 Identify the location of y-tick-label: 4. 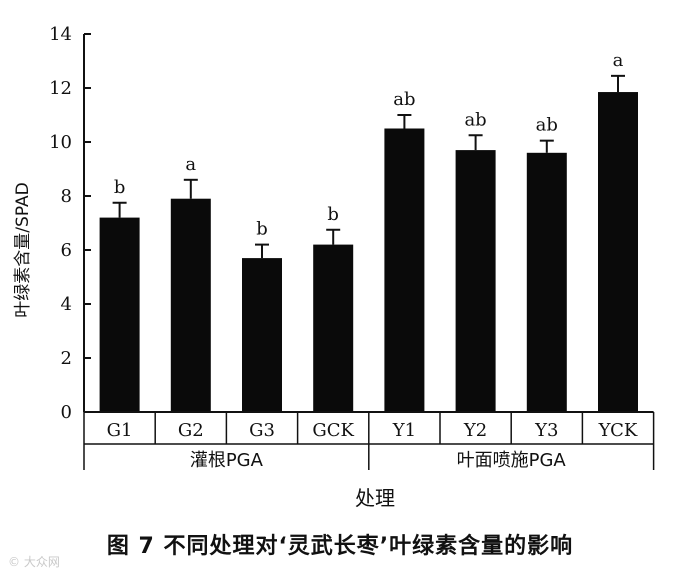
(66, 304).